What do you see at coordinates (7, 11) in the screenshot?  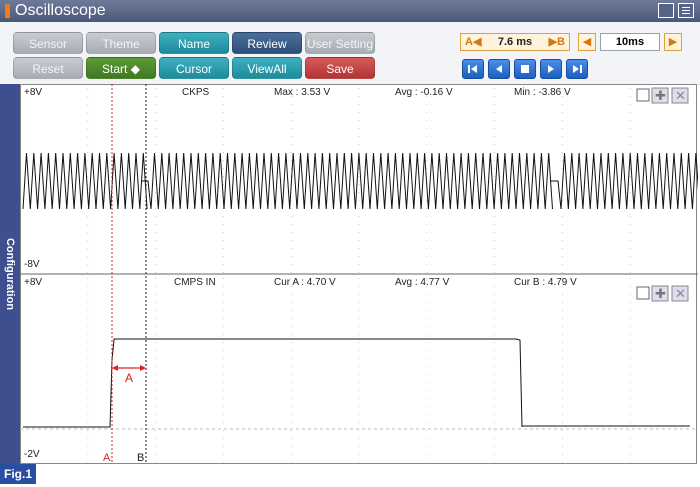 I see `app-icon` at bounding box center [7, 11].